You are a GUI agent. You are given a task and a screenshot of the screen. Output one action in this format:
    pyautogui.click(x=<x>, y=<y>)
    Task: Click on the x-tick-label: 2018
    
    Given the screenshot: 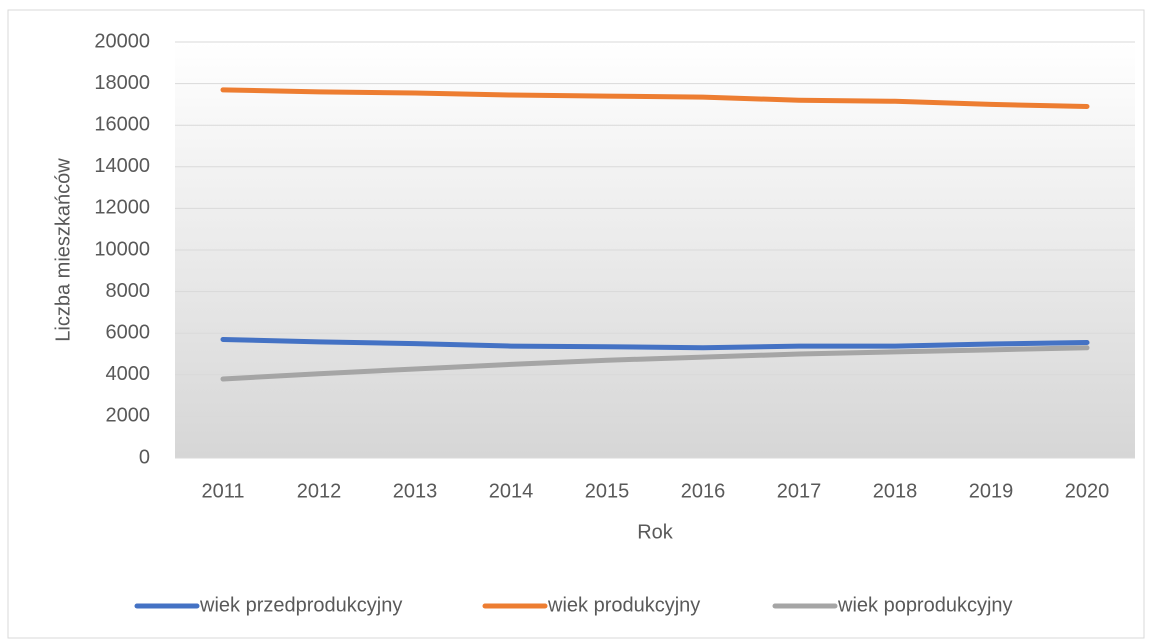 What is the action you would take?
    pyautogui.click(x=895, y=491)
    